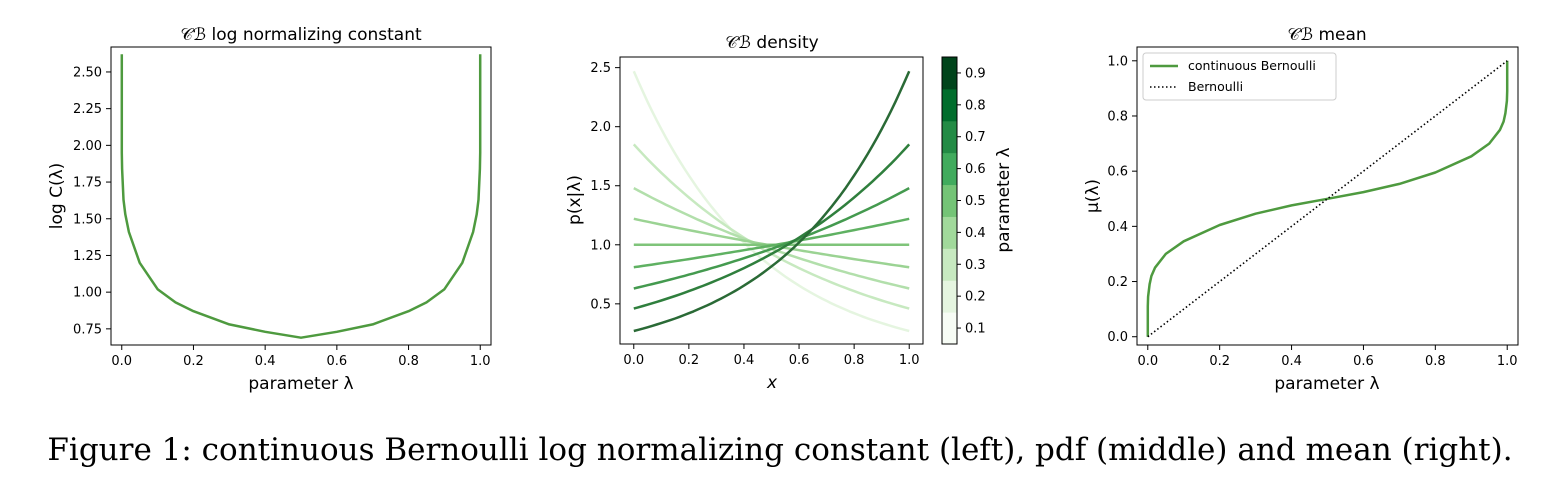 The width and height of the screenshot is (1560, 496). I want to click on panel-3-xtick-label: 0.0, so click(1147, 361).